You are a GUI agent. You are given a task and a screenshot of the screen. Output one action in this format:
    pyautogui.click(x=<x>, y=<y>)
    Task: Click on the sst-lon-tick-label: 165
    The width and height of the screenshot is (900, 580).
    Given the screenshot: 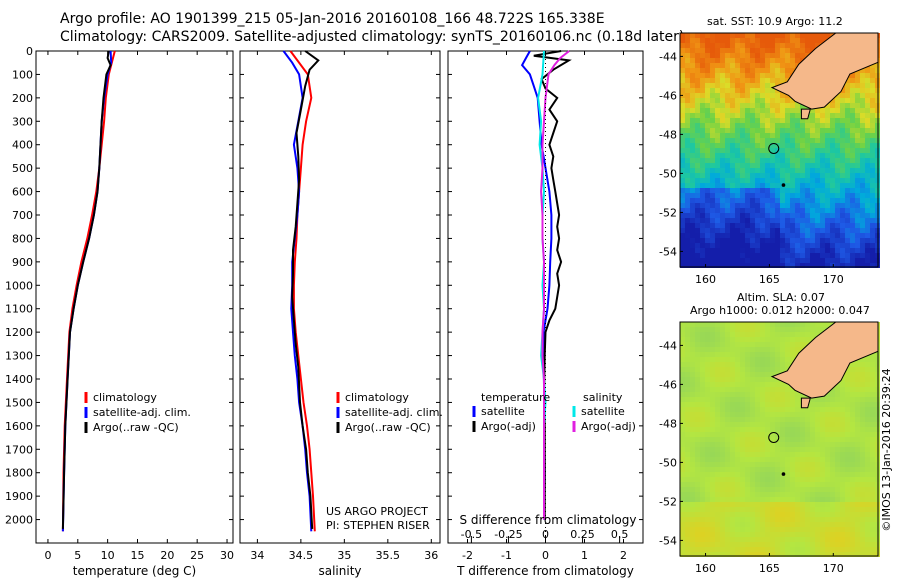 What is the action you would take?
    pyautogui.click(x=769, y=279)
    